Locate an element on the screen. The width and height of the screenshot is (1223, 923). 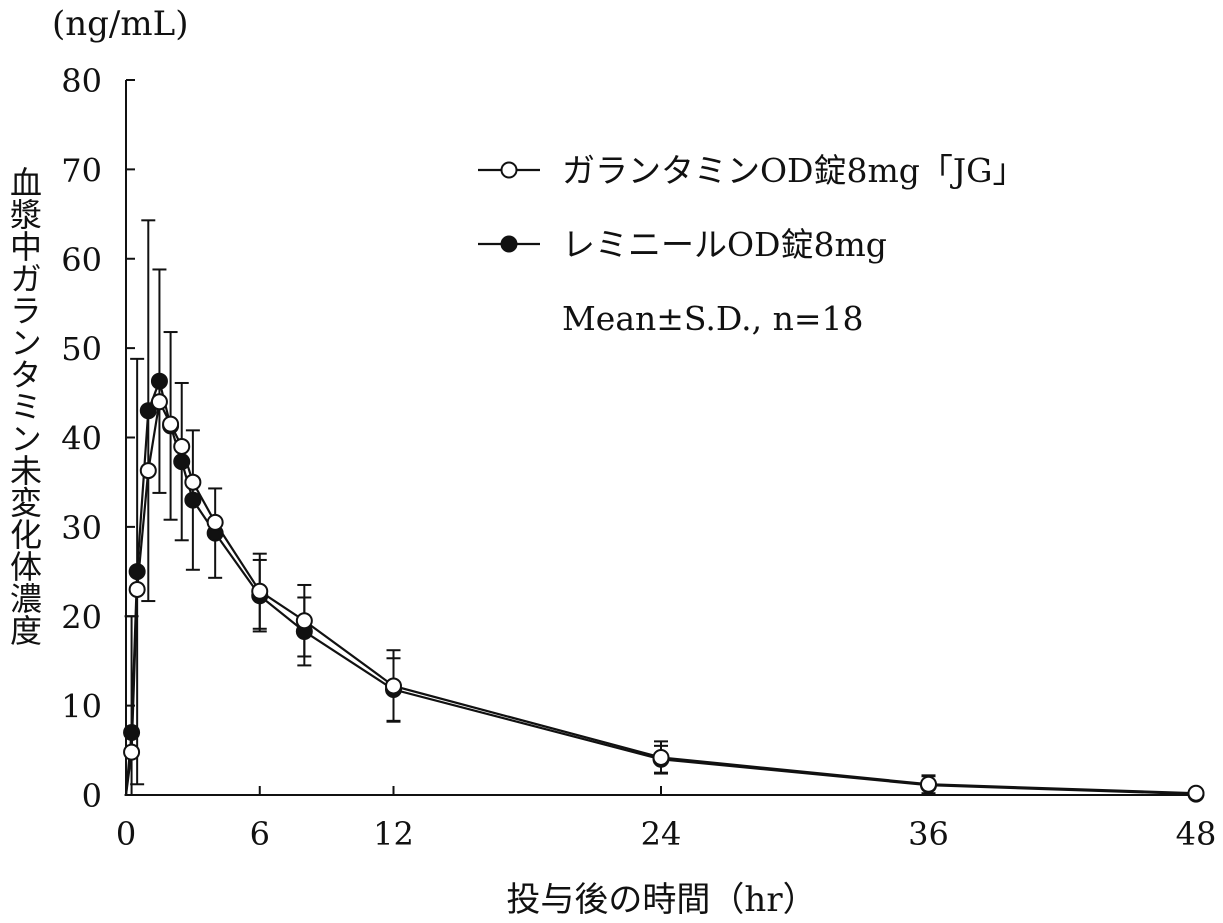
x-tick-label: 12 is located at coordinates (393, 834).